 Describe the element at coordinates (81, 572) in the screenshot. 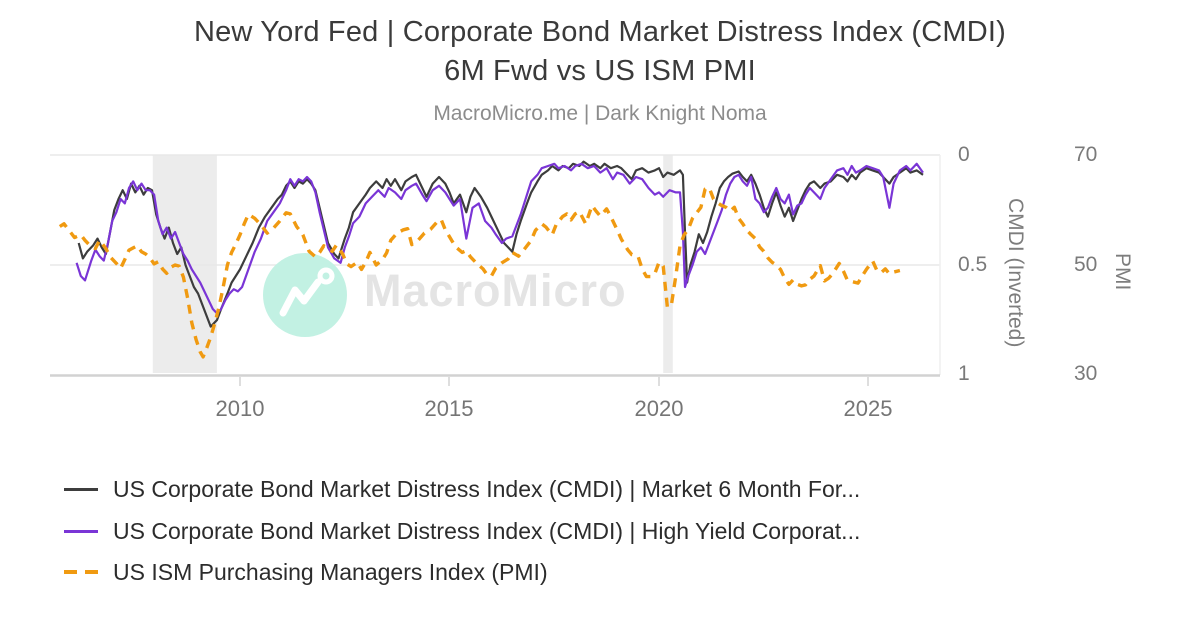

I see `legend-swatch-ism-pmi` at that location.